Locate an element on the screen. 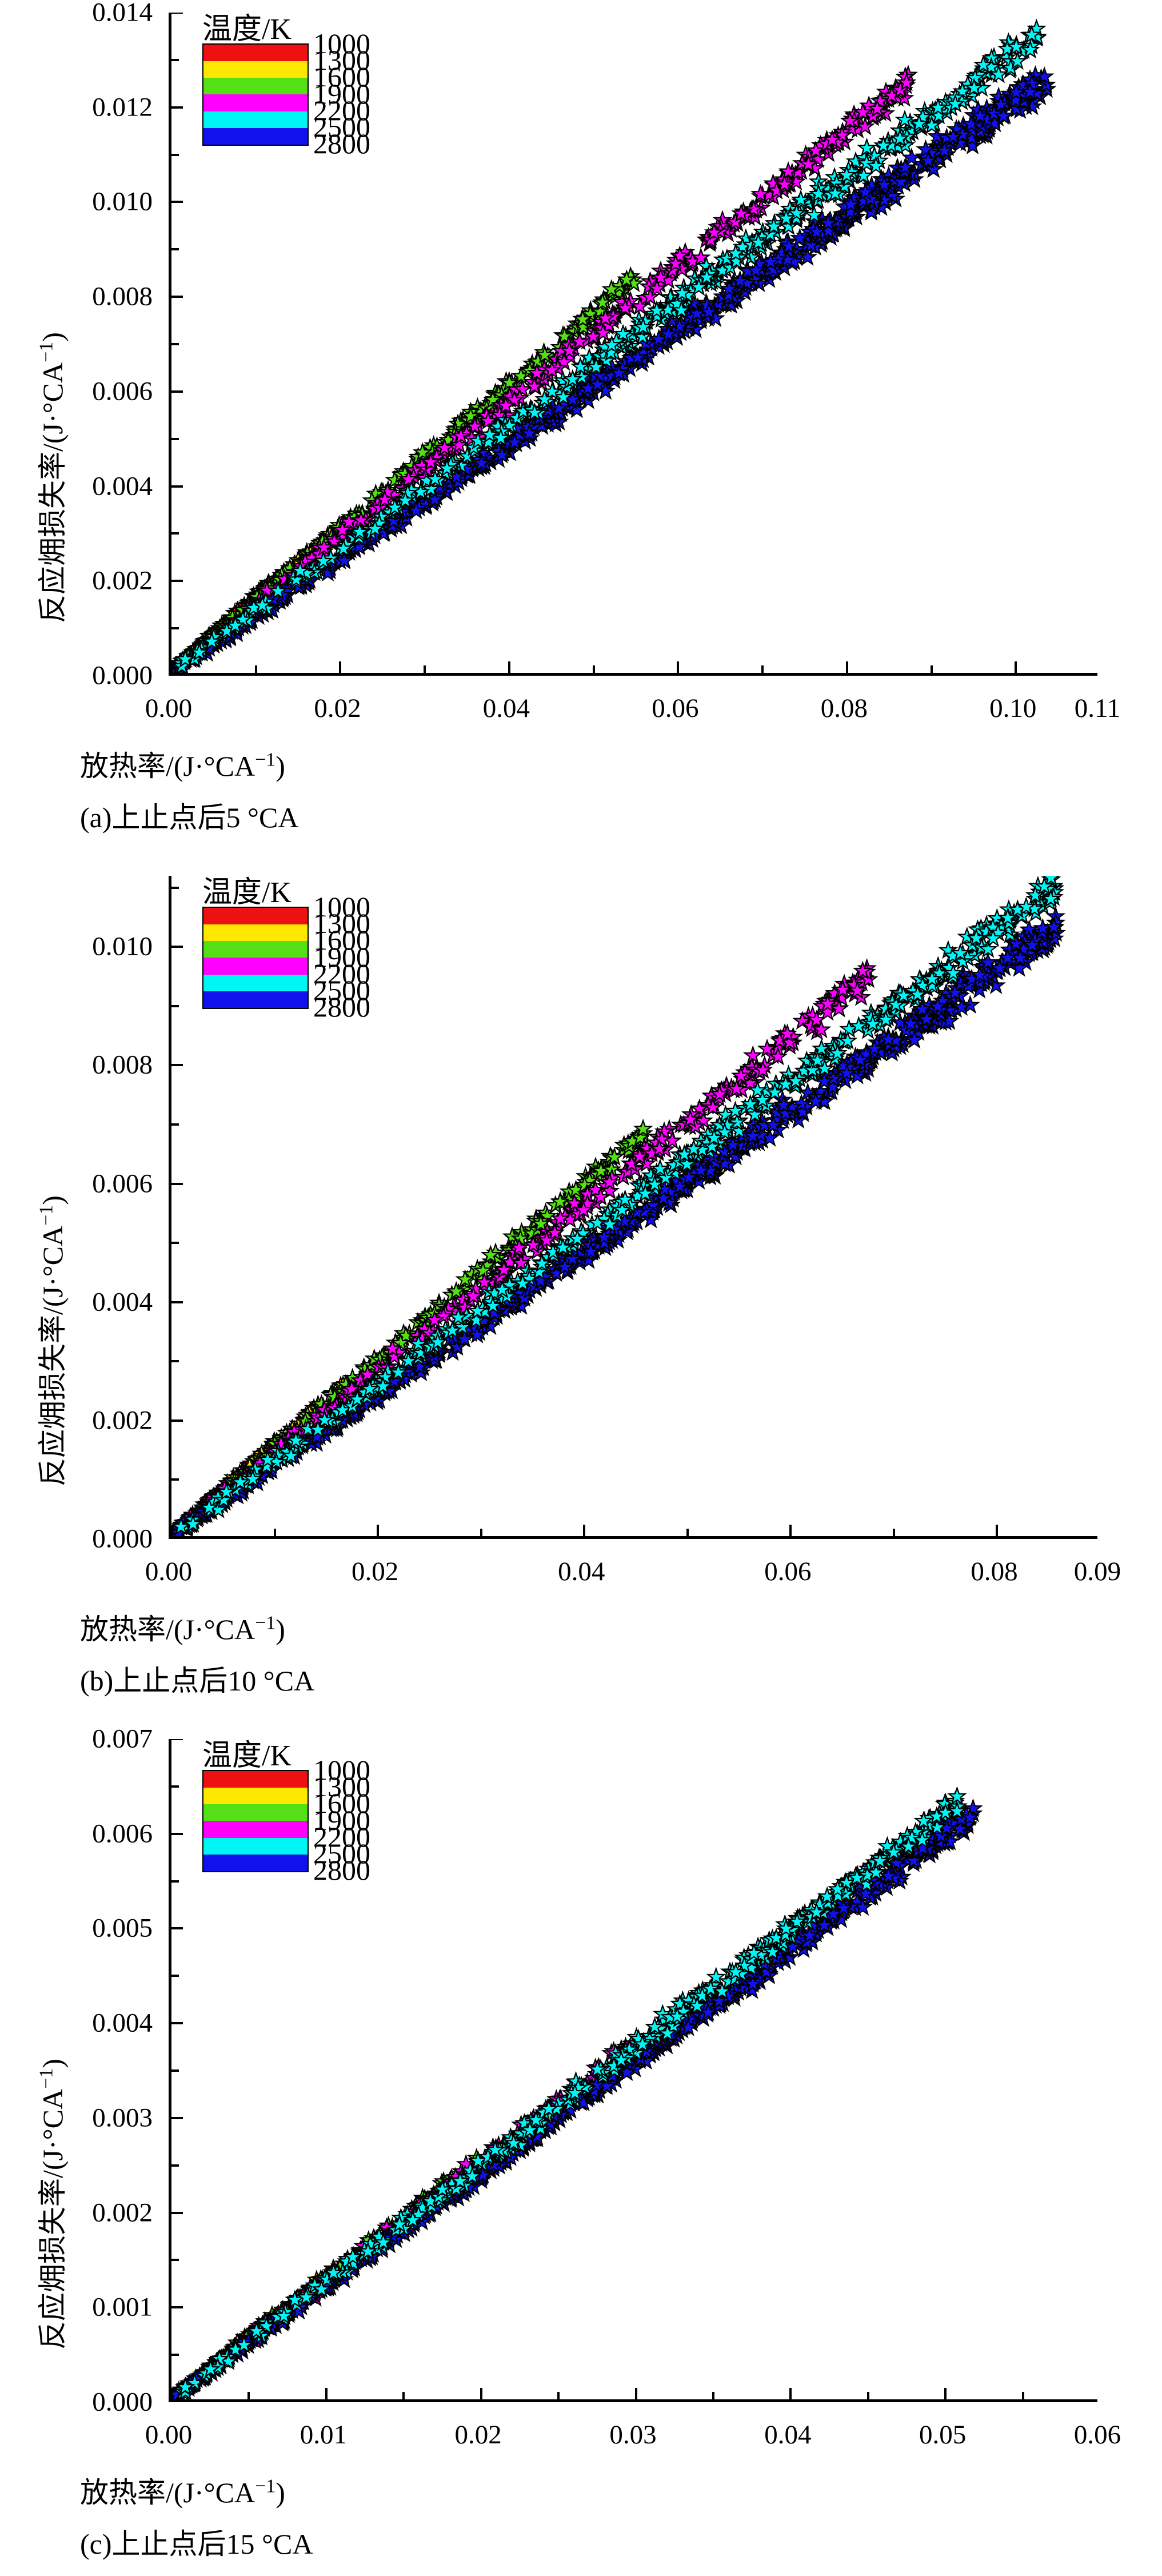 This screenshot has width=1162, height=2576. legend-title: 温度/K is located at coordinates (247, 1756).